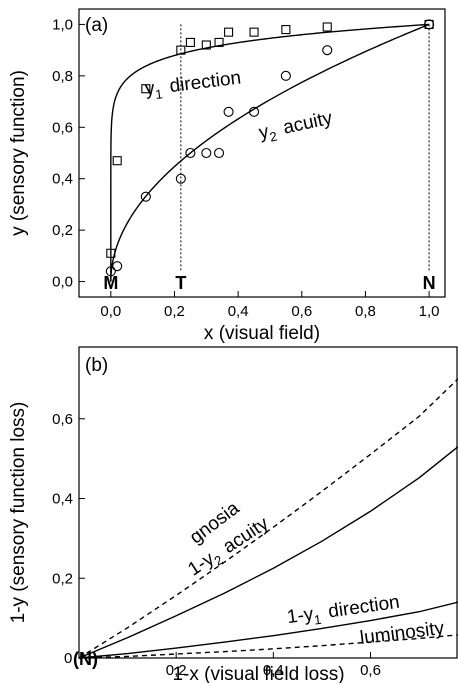 This screenshot has height=683, width=458. What do you see at coordinates (96, 25) in the screenshot?
I see `panel-a-label: (a)` at bounding box center [96, 25].